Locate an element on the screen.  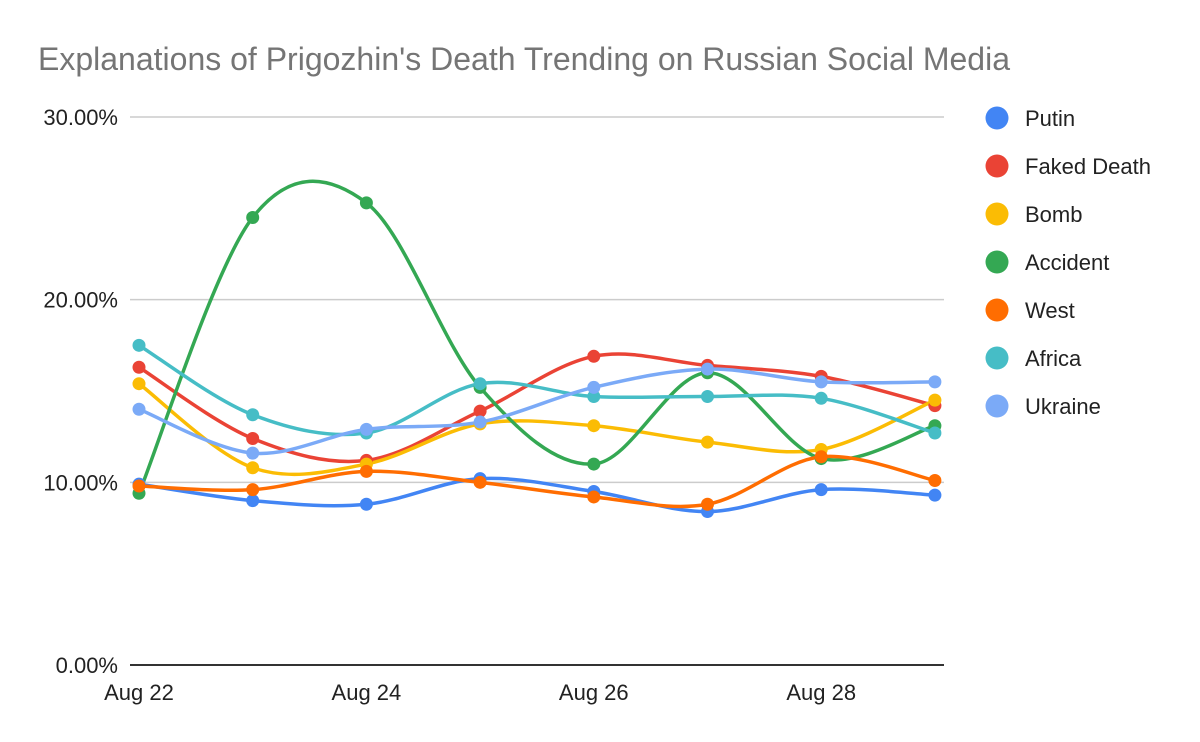
legend-label-west: West is located at coordinates (1050, 310).